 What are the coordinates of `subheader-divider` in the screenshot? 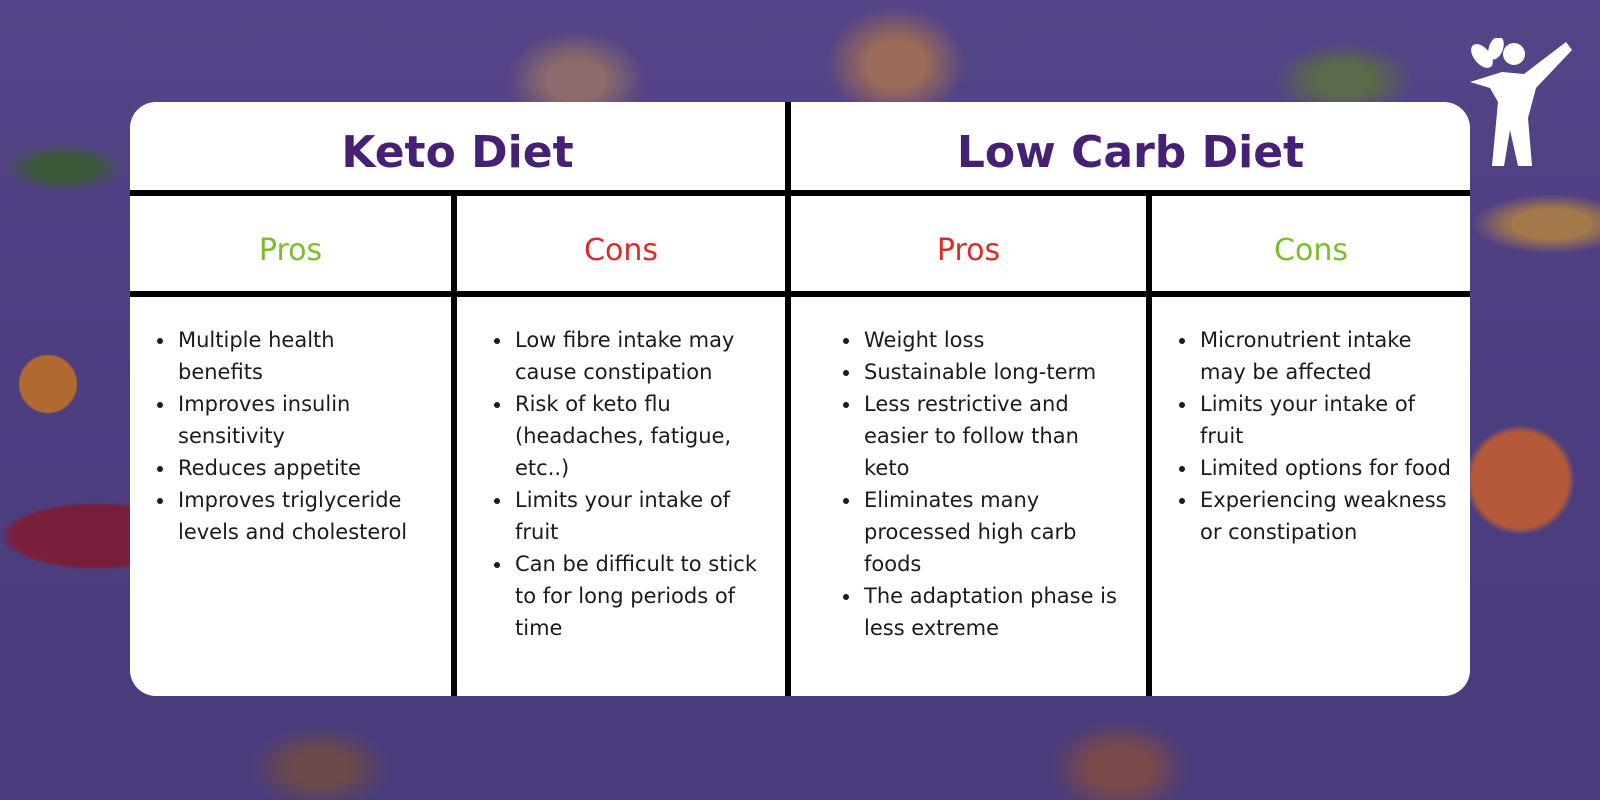 It's located at (800, 294).